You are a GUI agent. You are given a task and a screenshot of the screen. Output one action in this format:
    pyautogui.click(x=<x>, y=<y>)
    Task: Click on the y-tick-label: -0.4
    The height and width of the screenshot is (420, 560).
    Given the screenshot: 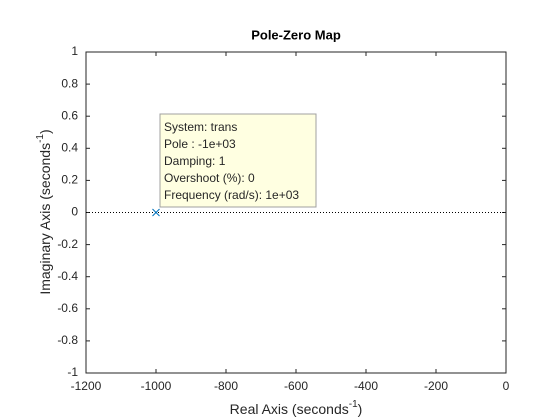 What is the action you would take?
    pyautogui.click(x=67, y=276)
    